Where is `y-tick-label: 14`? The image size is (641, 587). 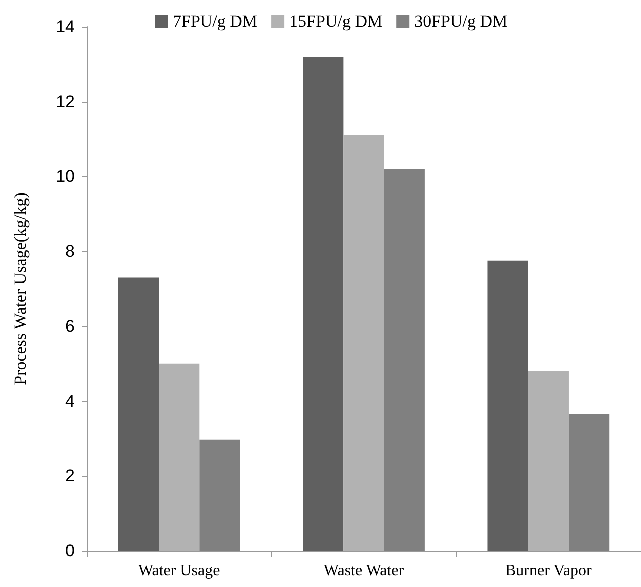
y-tick-label: 14 is located at coordinates (65, 27).